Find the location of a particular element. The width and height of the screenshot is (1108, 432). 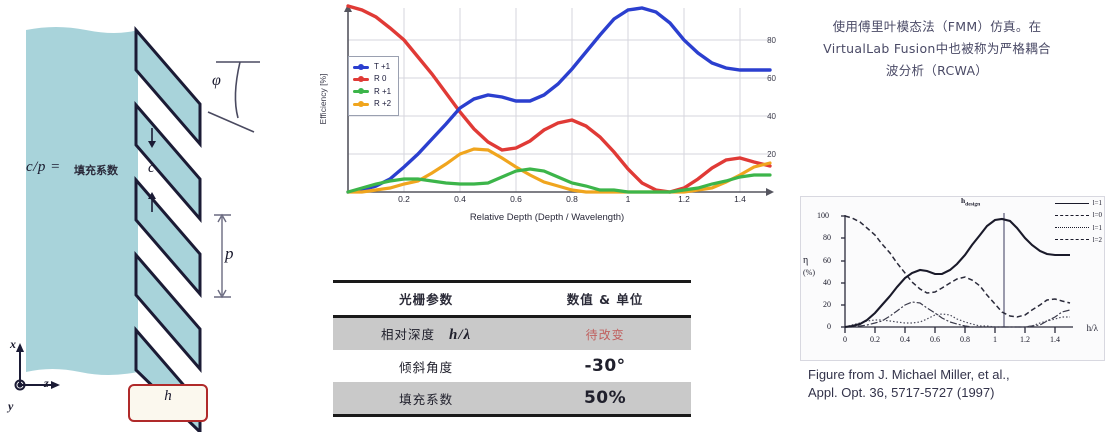

legend-swatch-r1 is located at coordinates (361, 91).